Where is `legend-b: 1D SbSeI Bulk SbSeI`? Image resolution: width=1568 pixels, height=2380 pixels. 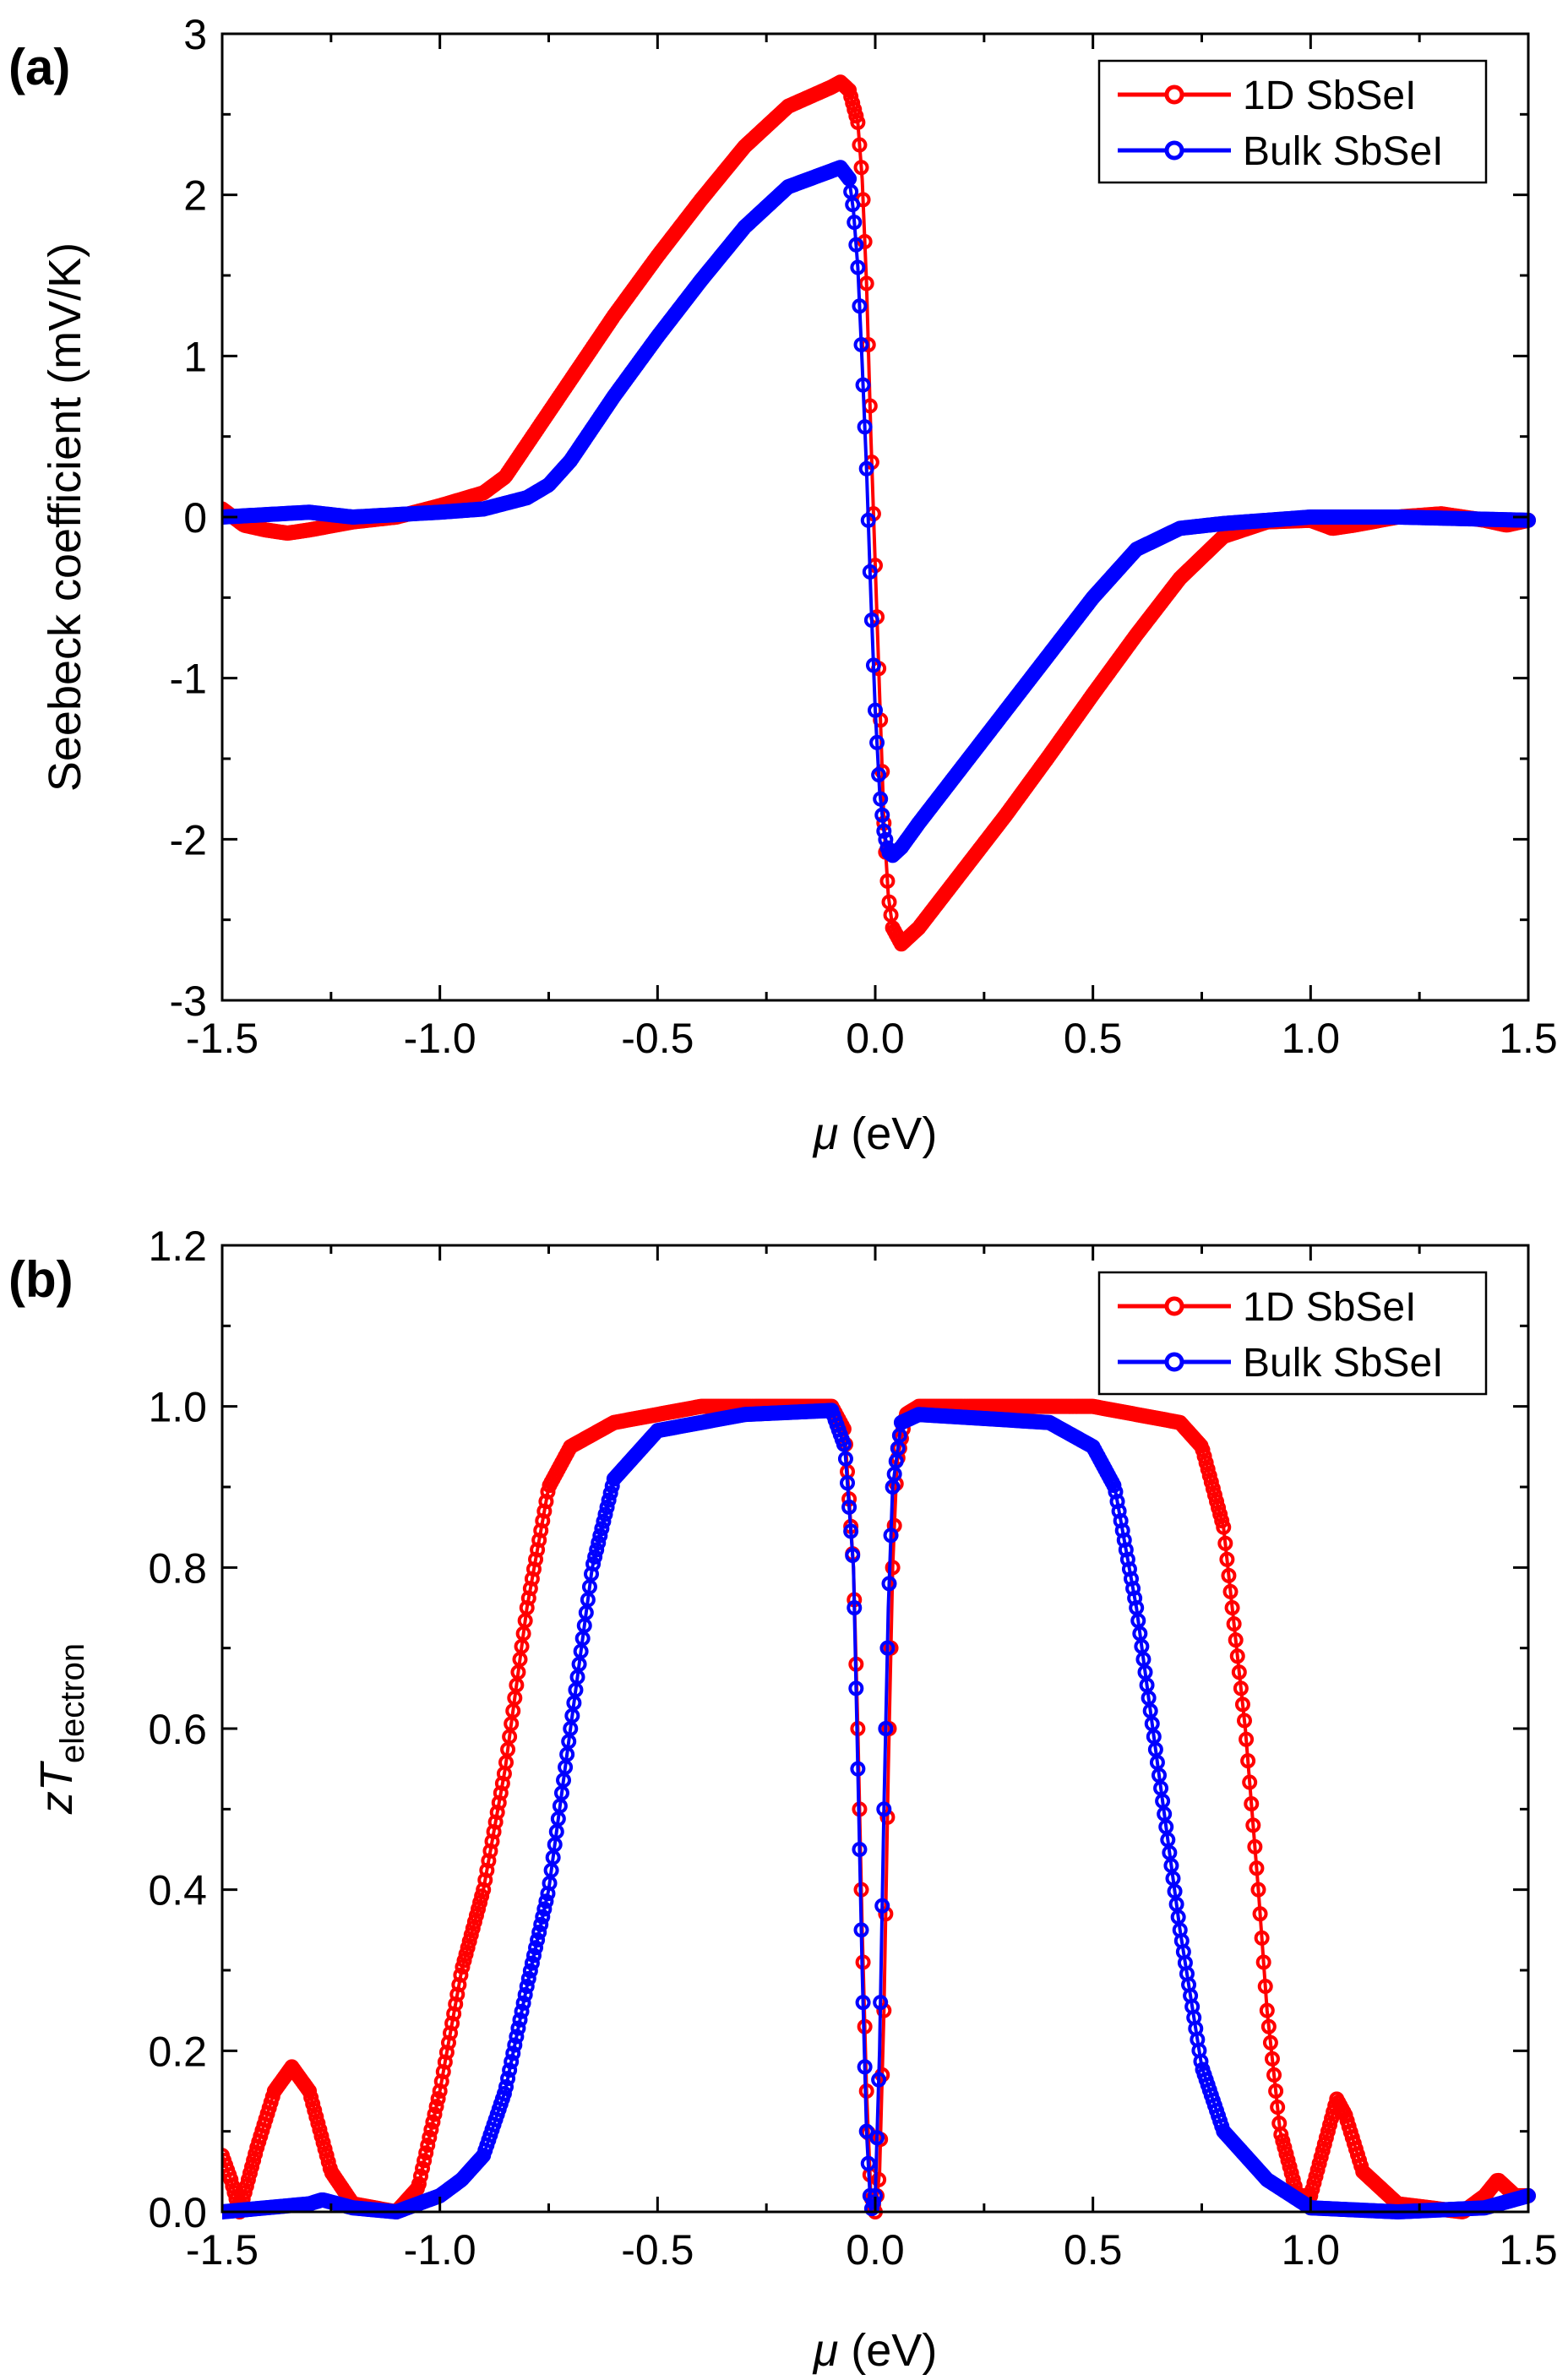 legend-b: 1D SbSeI Bulk SbSeI is located at coordinates (1292, 1333).